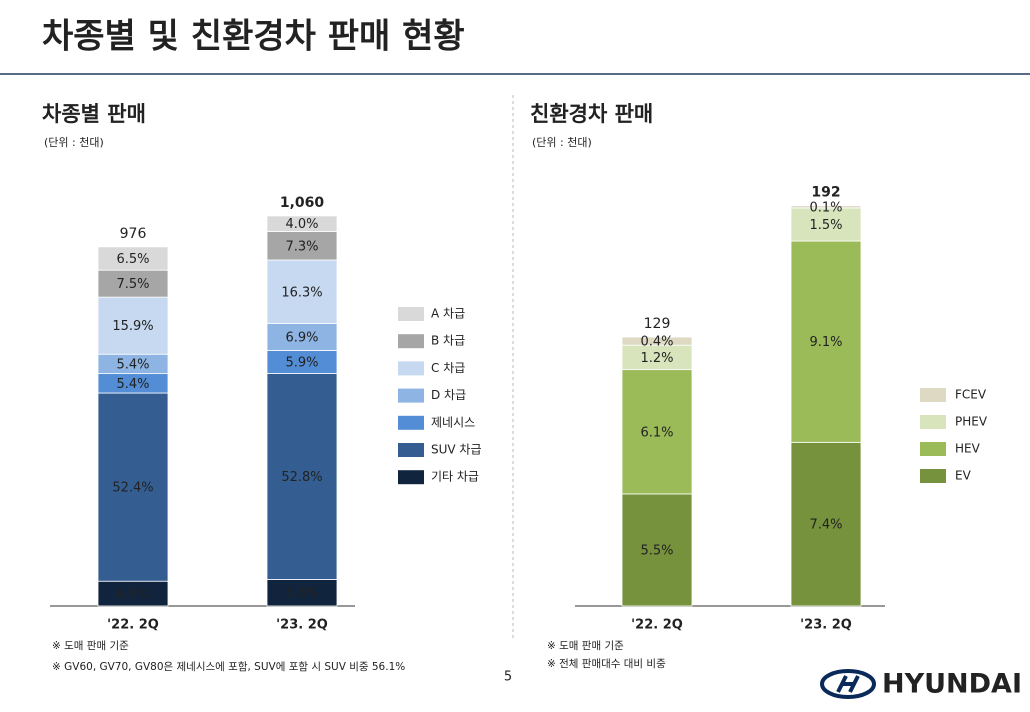  I want to click on logo-mark, so click(848, 684).